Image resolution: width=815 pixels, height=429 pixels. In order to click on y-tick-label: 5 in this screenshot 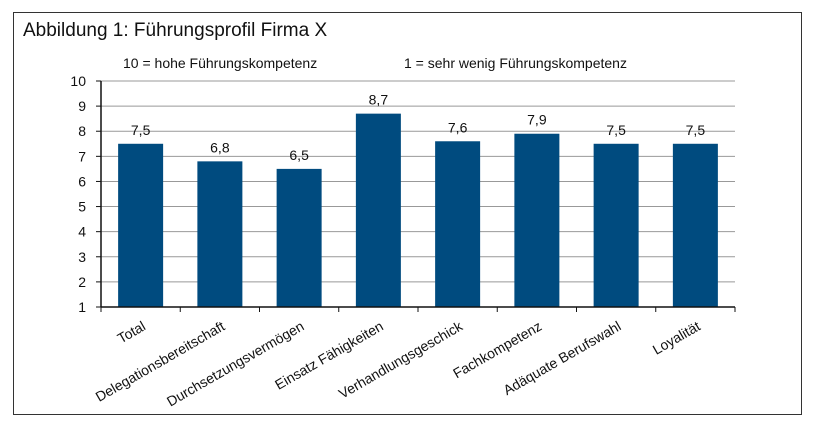, I will do `click(82, 207)`.